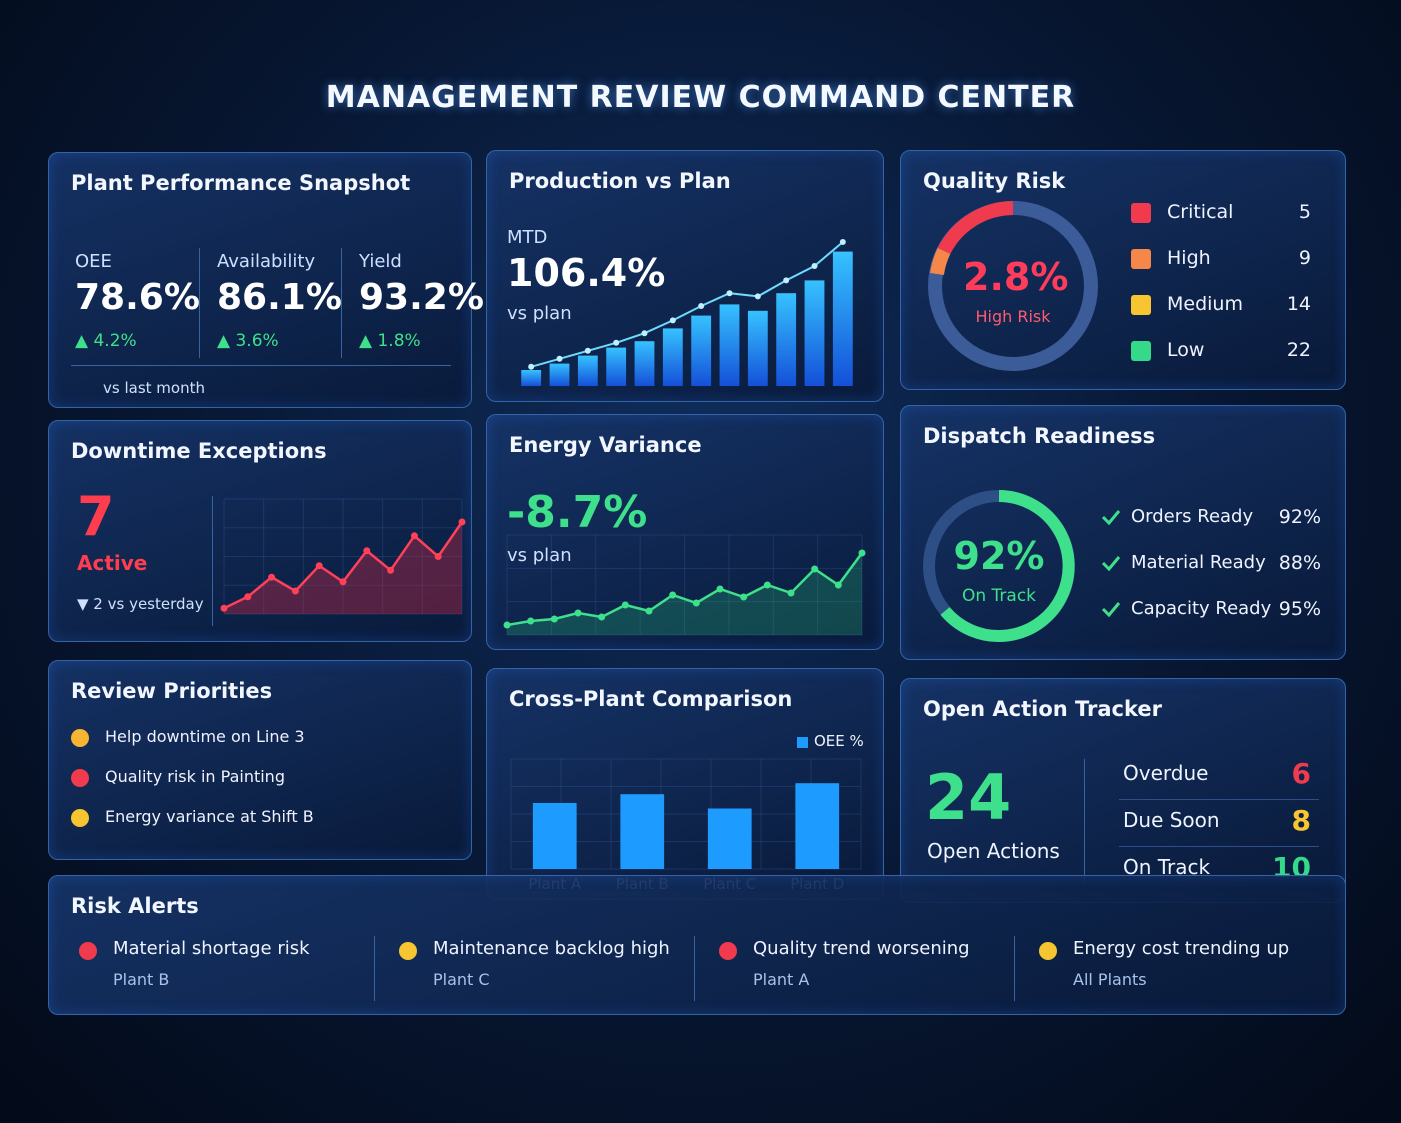  Describe the element at coordinates (994, 181) in the screenshot. I see `panel-title: Quality Risk` at that location.